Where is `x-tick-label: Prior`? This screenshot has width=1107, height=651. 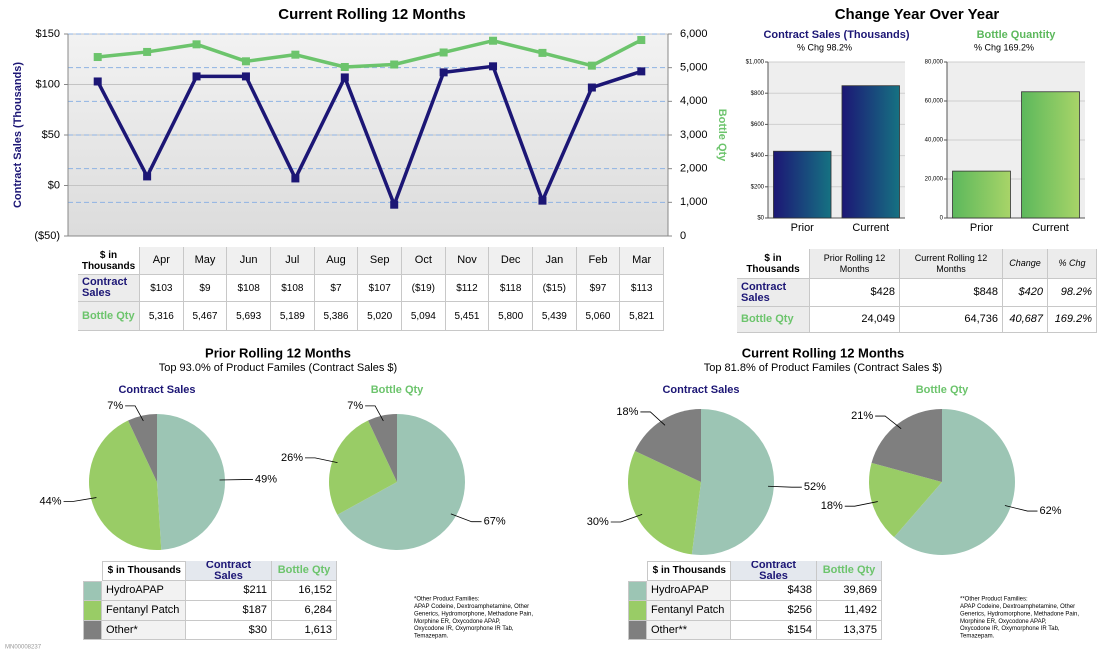 x-tick-label: Prior is located at coordinates (803, 228).